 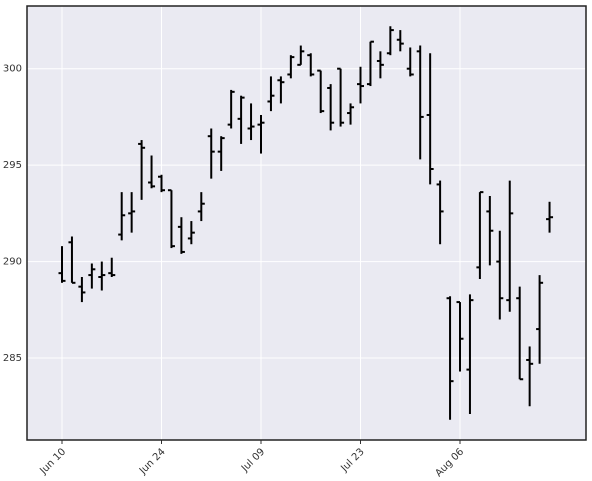 What do you see at coordinates (449, 462) in the screenshot?
I see `x-tick-label: Aug 06` at bounding box center [449, 462].